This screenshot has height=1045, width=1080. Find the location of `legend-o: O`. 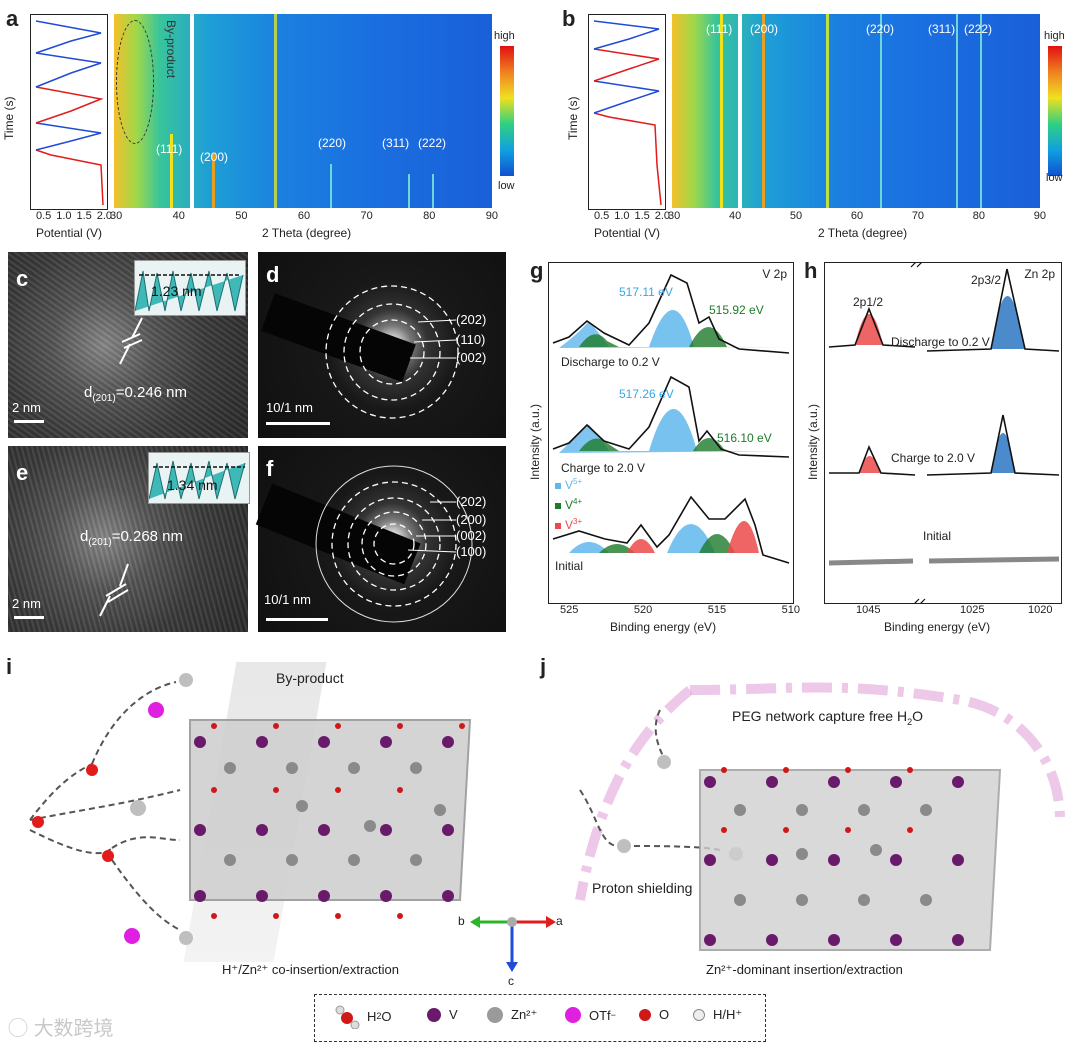

legend-o: O is located at coordinates (654, 1014).